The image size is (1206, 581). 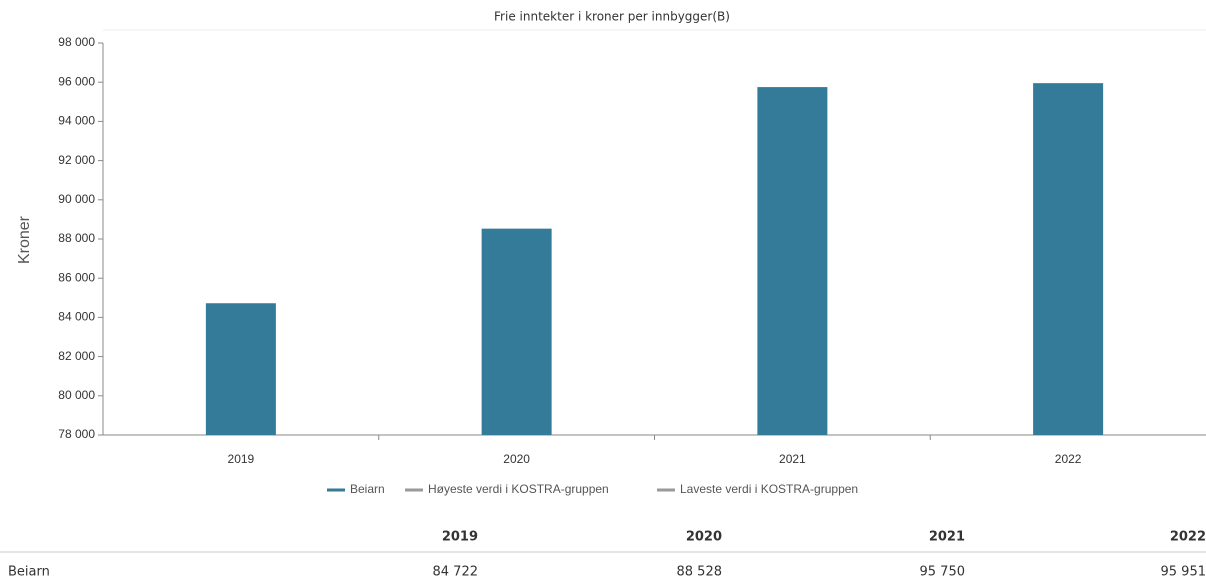 I want to click on y-tick-label: 88 000, so click(x=76, y=238).